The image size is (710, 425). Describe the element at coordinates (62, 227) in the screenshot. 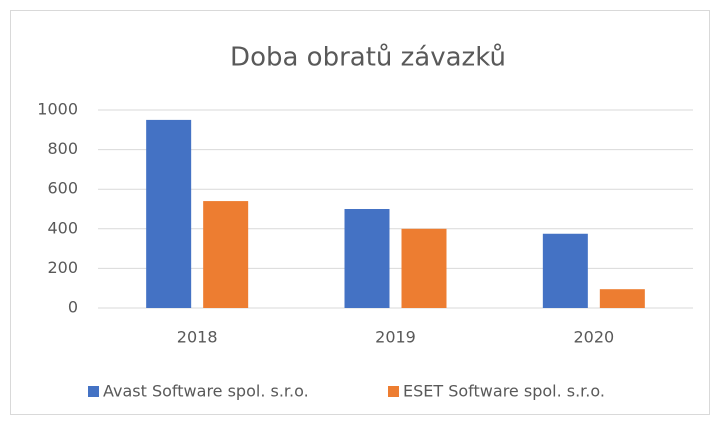

I see `y-tick-label: 400` at that location.